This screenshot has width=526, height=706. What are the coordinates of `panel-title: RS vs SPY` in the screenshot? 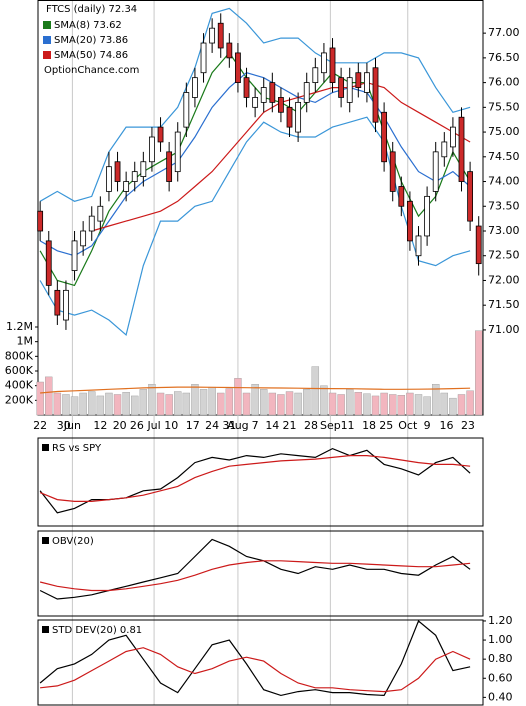 It's located at (77, 448).